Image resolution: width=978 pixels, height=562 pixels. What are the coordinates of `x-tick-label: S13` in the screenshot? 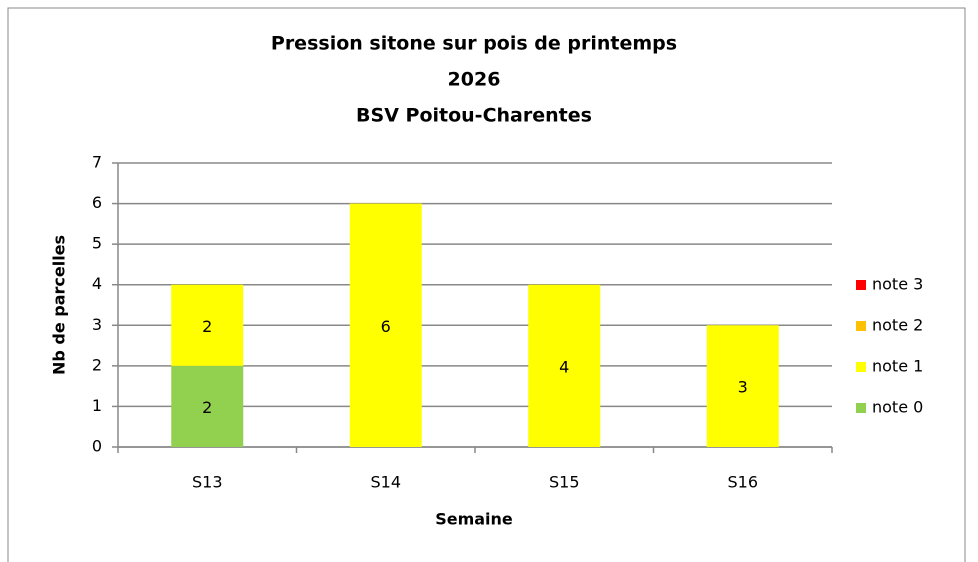 It's located at (207, 482).